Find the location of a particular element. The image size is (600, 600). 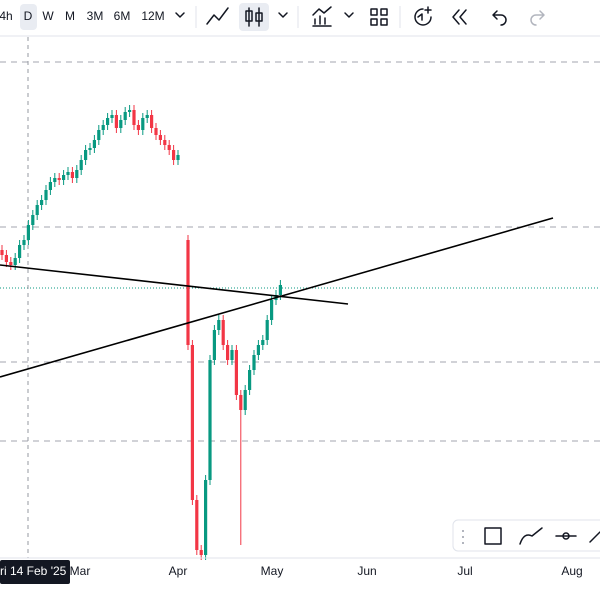

time-label: Jun is located at coordinates (366, 571).